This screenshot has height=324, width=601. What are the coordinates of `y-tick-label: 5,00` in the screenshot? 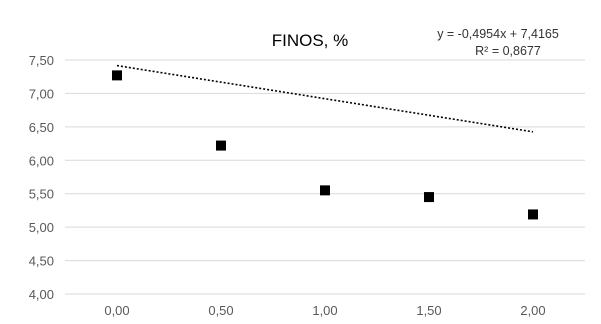 It's located at (41, 227).